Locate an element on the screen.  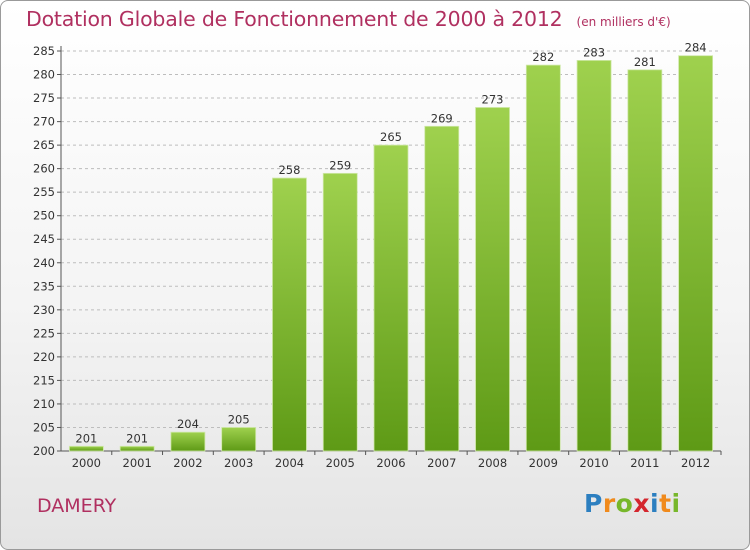
y-tick-label: 285 is located at coordinates (44, 51).